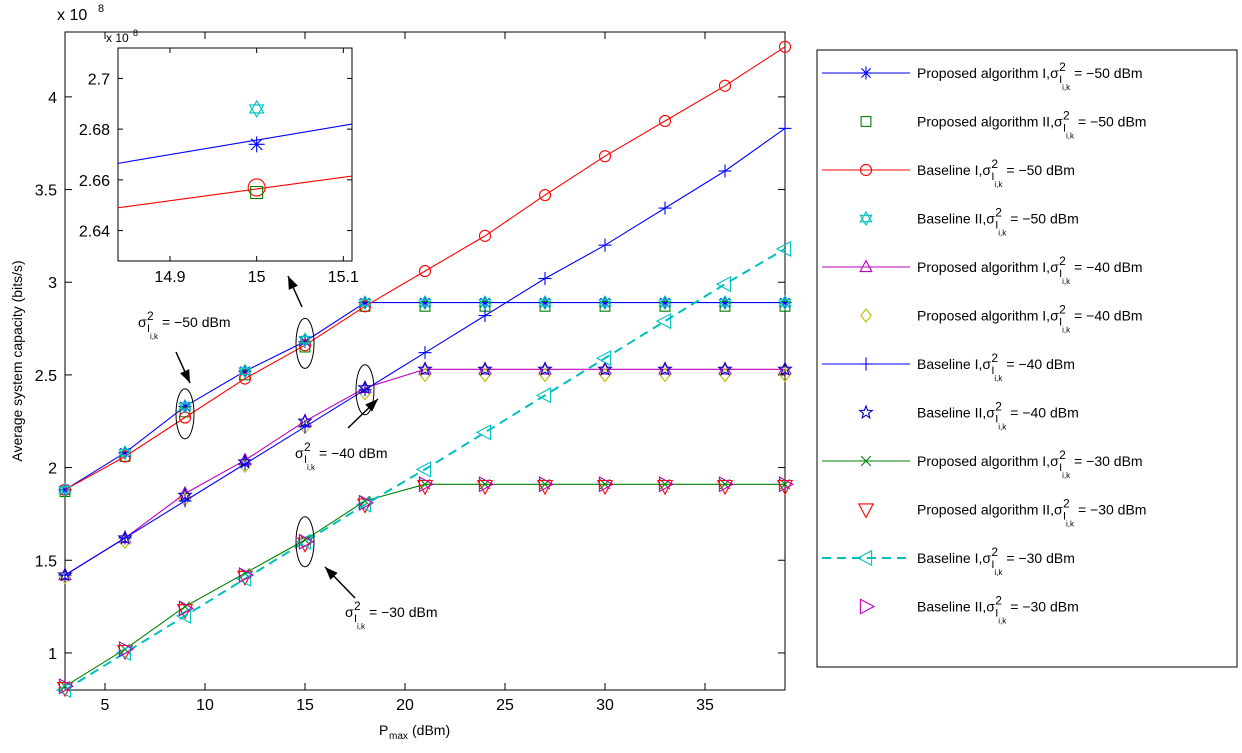  Describe the element at coordinates (52, 469) in the screenshot. I see `y-tick-label: 2` at that location.